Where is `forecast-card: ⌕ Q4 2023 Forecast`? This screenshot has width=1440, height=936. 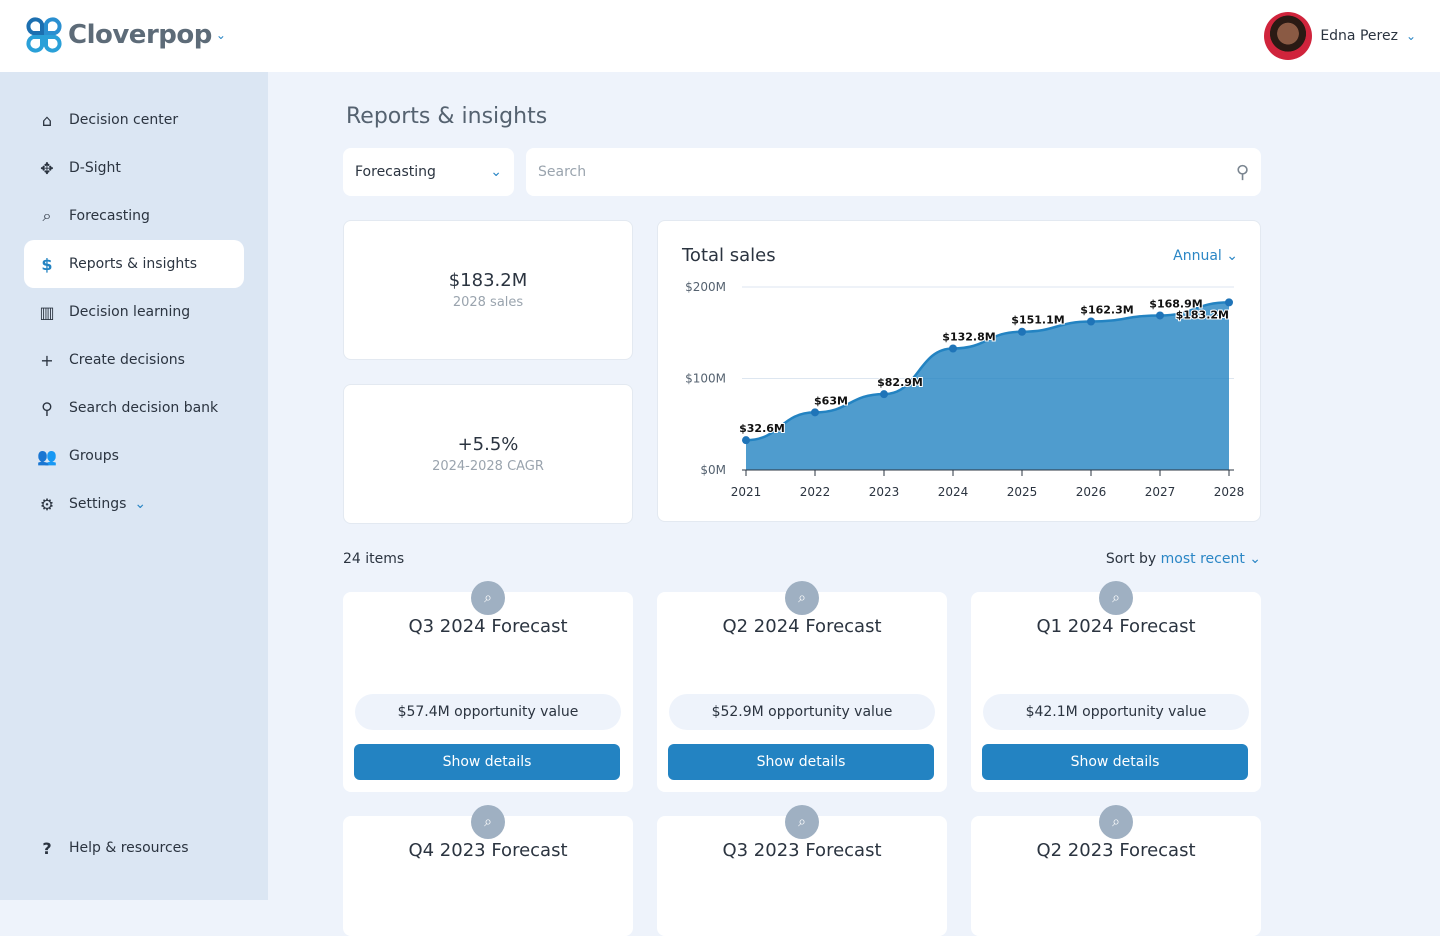 forecast-card: ⌕ Q4 2023 Forecast is located at coordinates (488, 870).